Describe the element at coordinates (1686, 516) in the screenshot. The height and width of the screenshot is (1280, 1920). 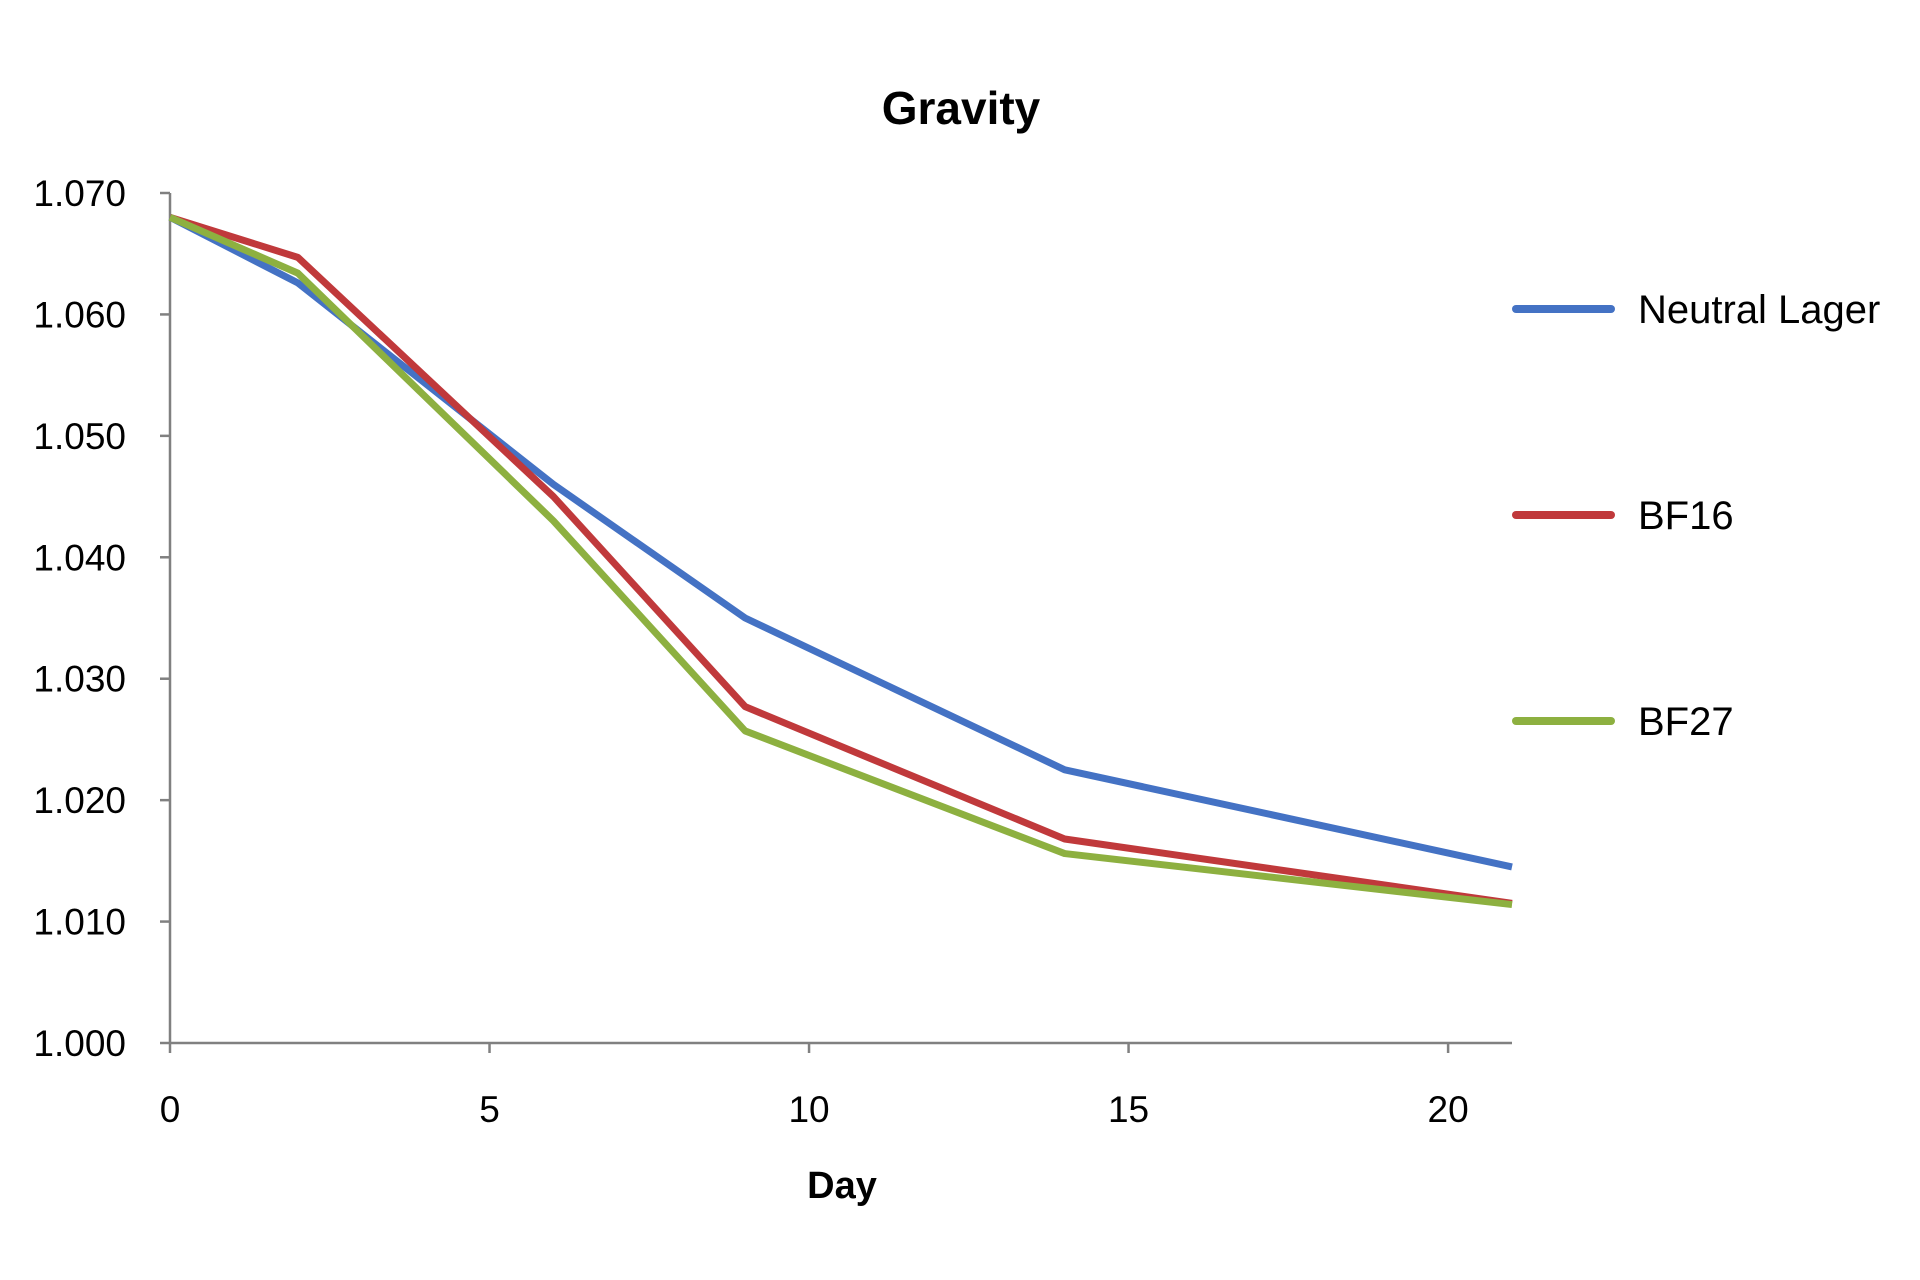
I see `legend-label: BF16` at that location.